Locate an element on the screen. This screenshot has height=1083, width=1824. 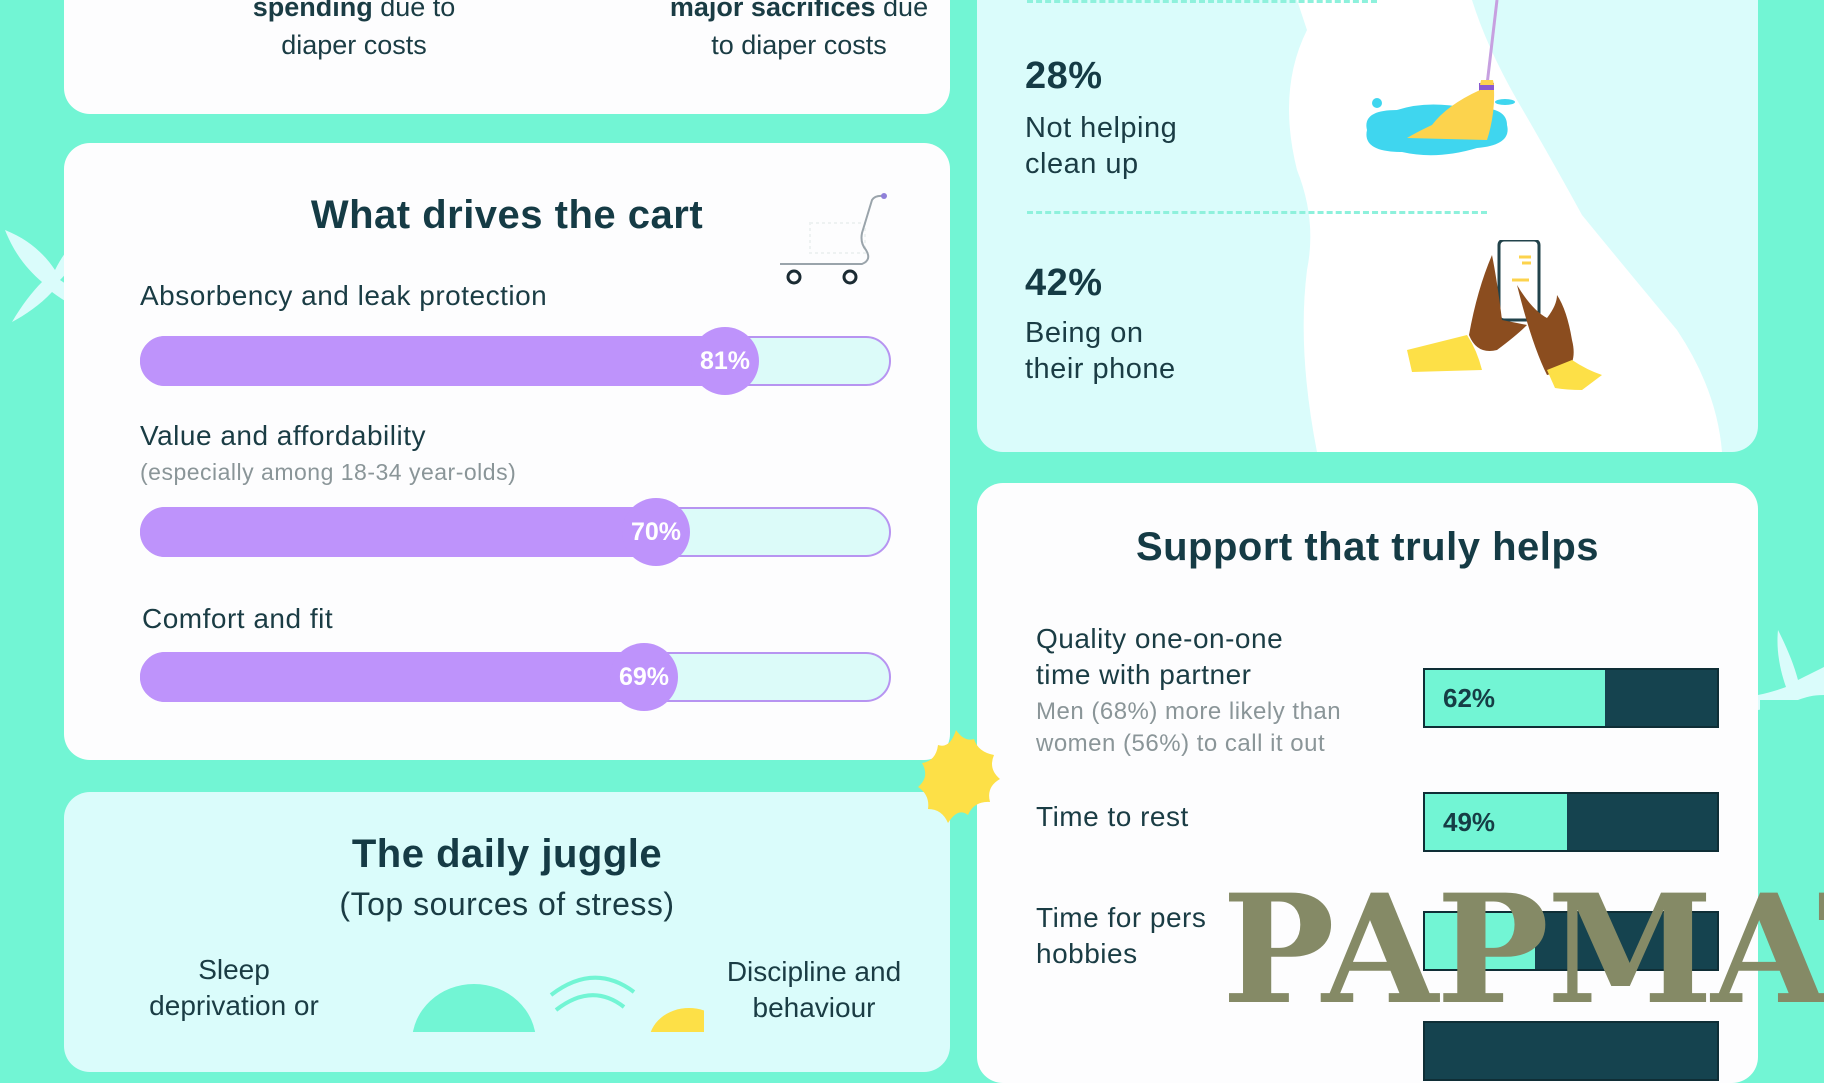
support-bar-next is located at coordinates (1571, 1051).